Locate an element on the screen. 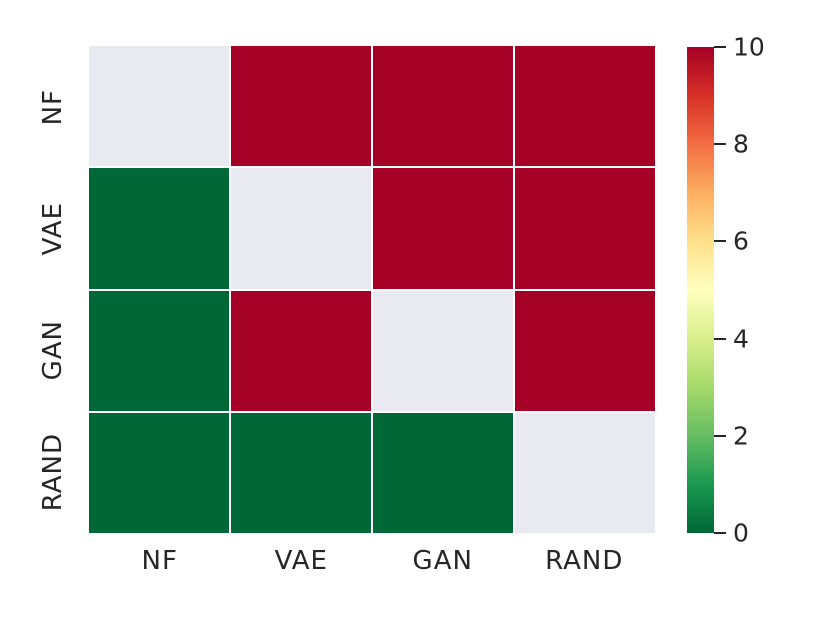  colorbar-tick-label-6: 6 is located at coordinates (741, 241).